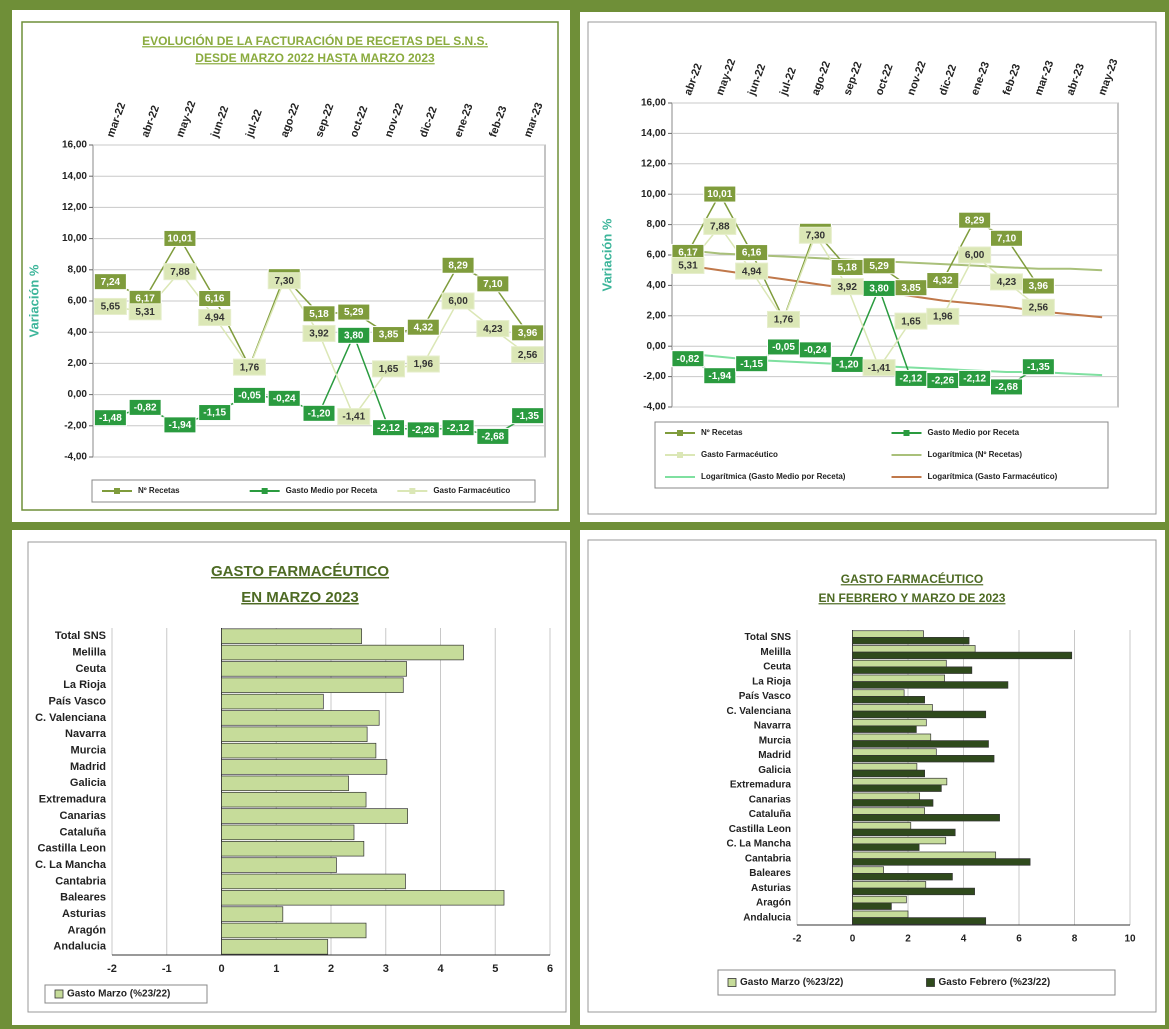 The width and height of the screenshot is (1169, 1029). Describe the element at coordinates (78, 301) in the screenshot. I see `y-tick-label: 6,00` at that location.